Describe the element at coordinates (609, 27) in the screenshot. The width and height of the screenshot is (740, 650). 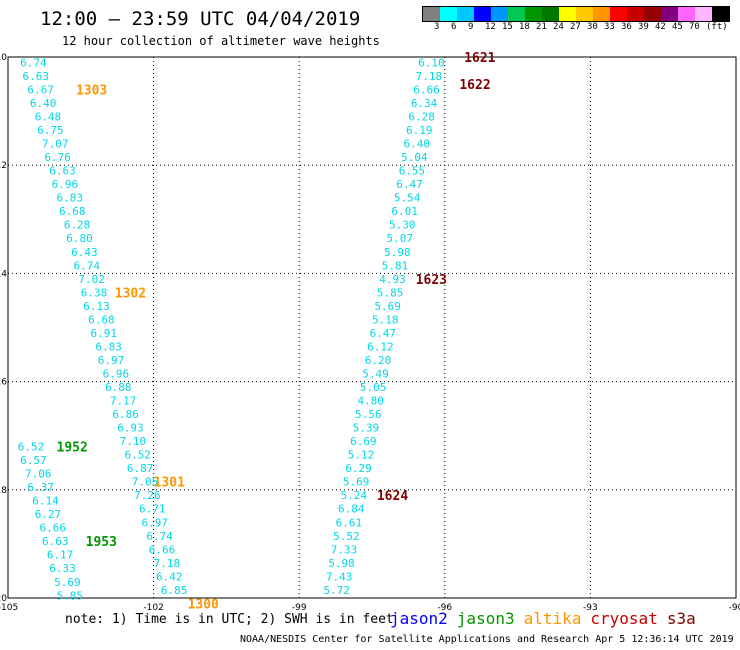
I see `color-scale-label: 33` at that location.